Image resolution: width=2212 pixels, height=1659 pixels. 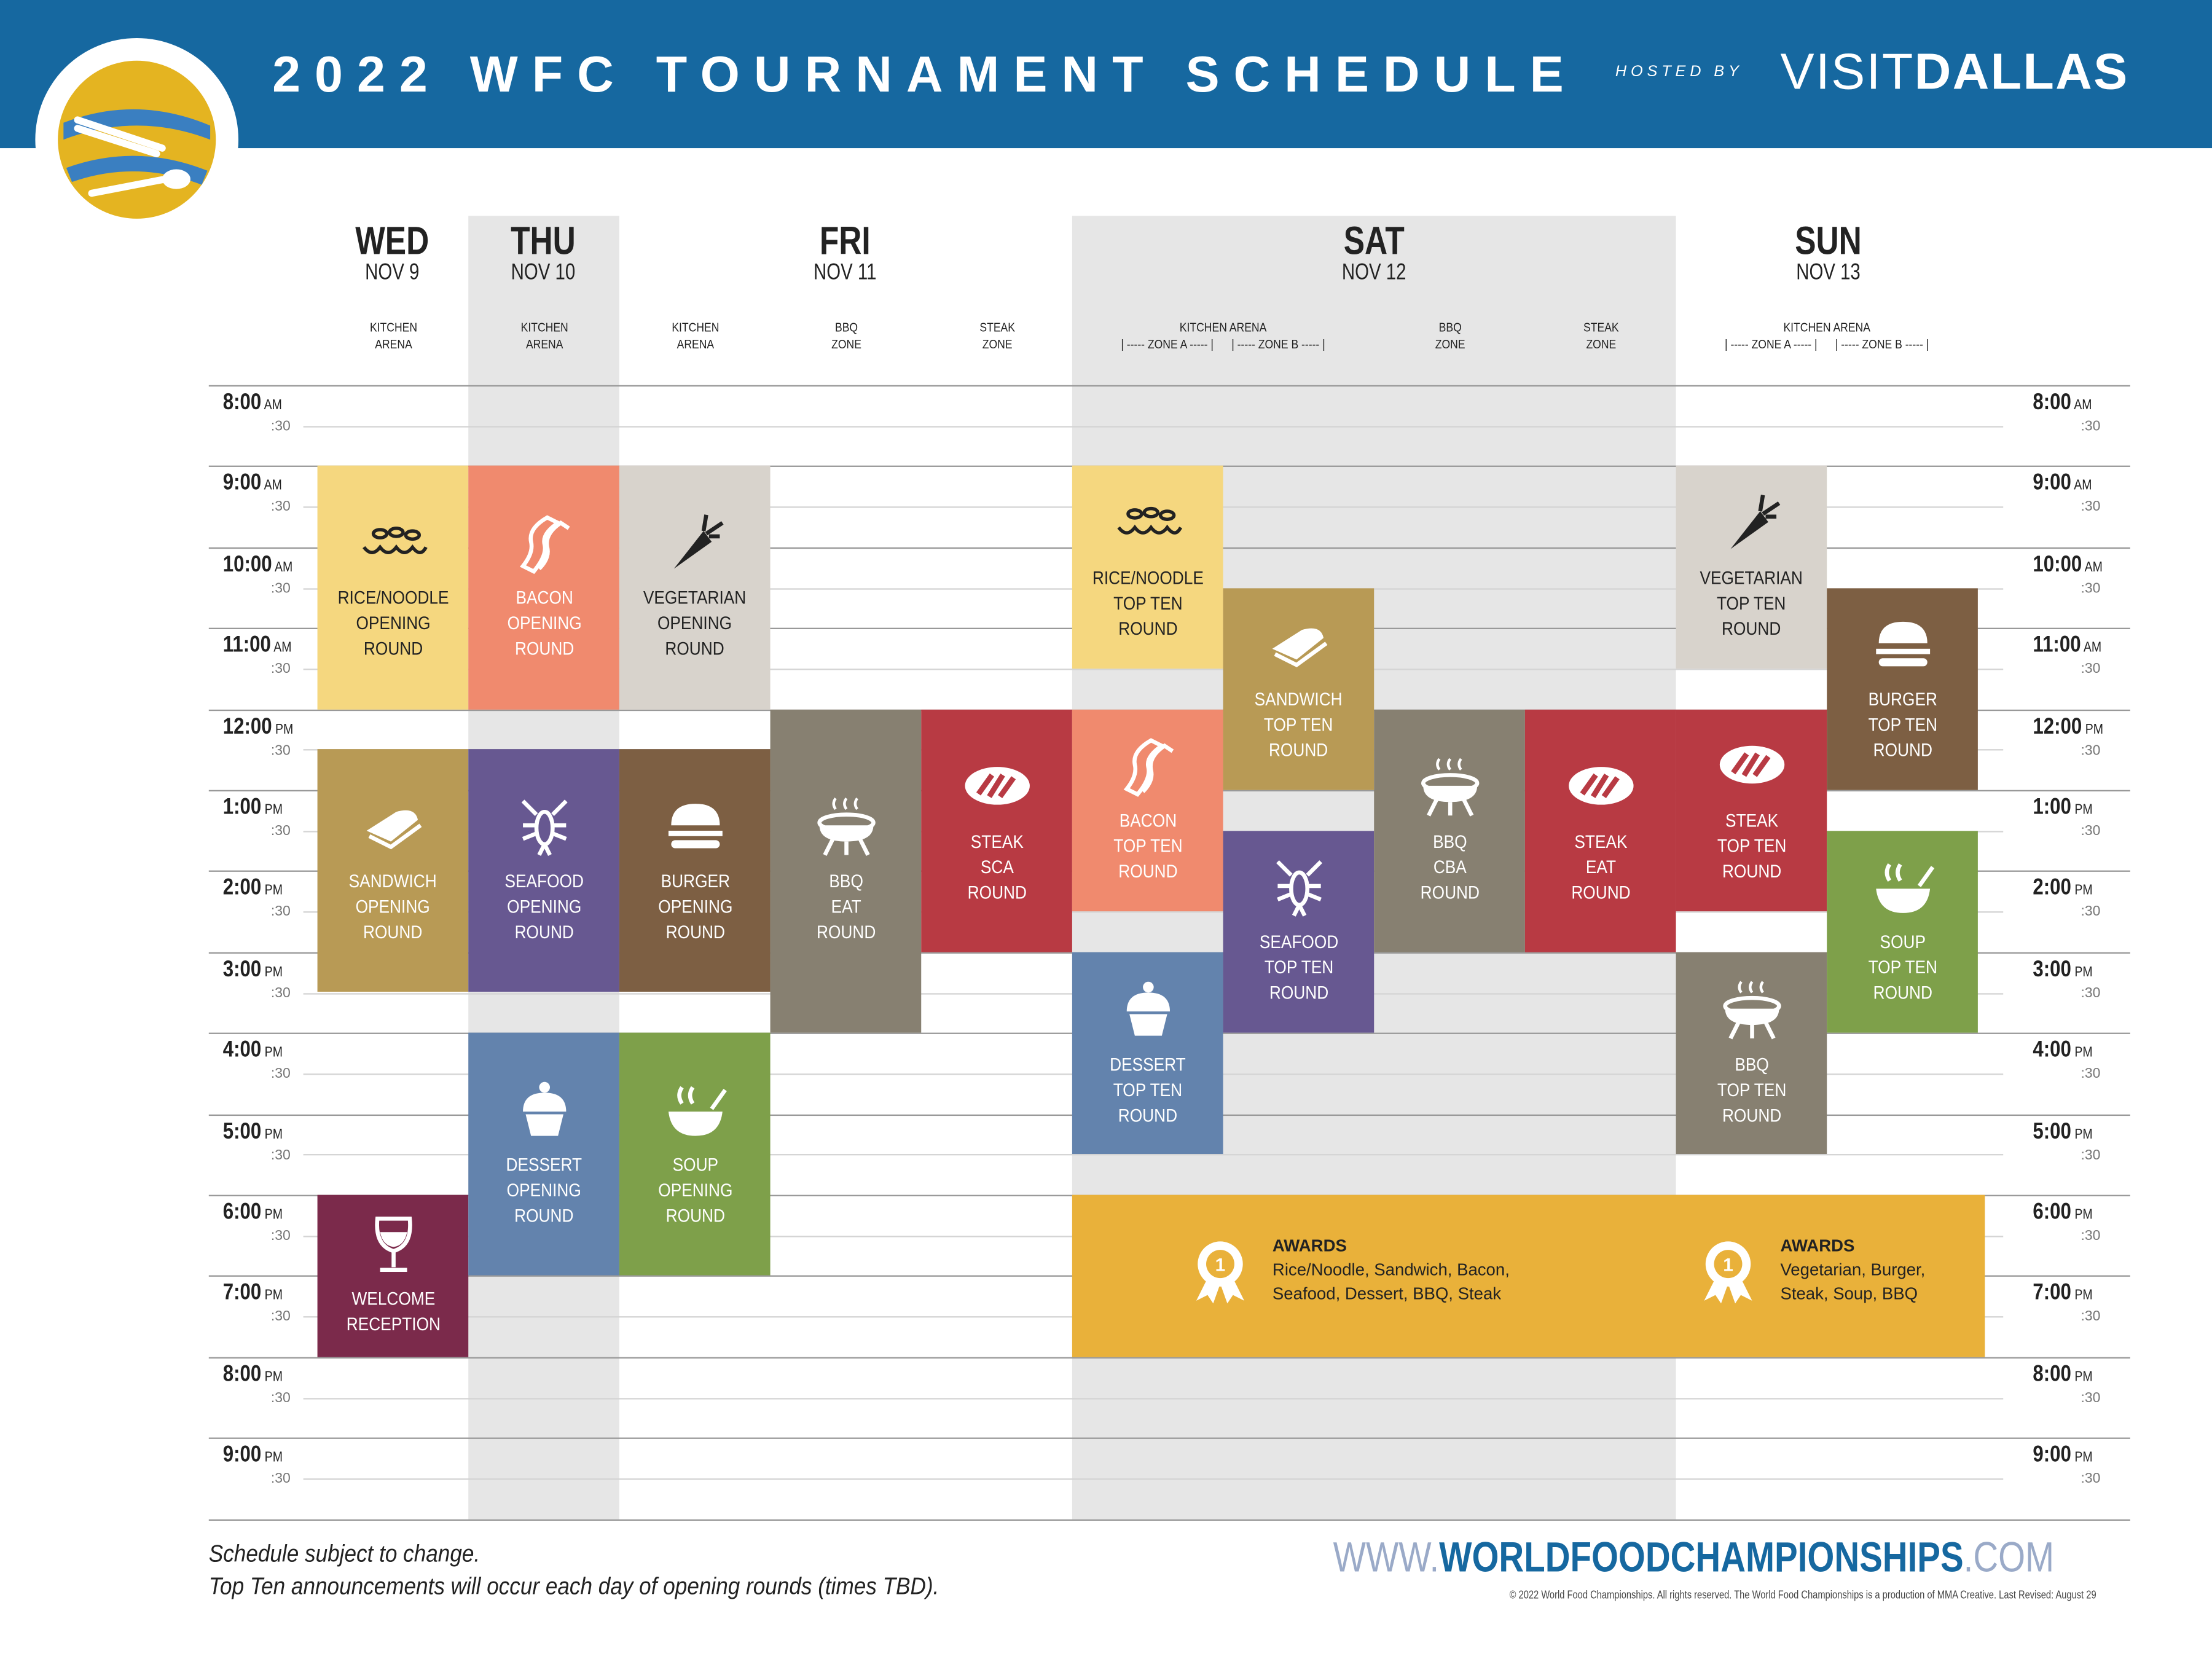 What do you see at coordinates (695, 587) in the screenshot?
I see `event-block: VEGETARIAN OPENING ROUND` at bounding box center [695, 587].